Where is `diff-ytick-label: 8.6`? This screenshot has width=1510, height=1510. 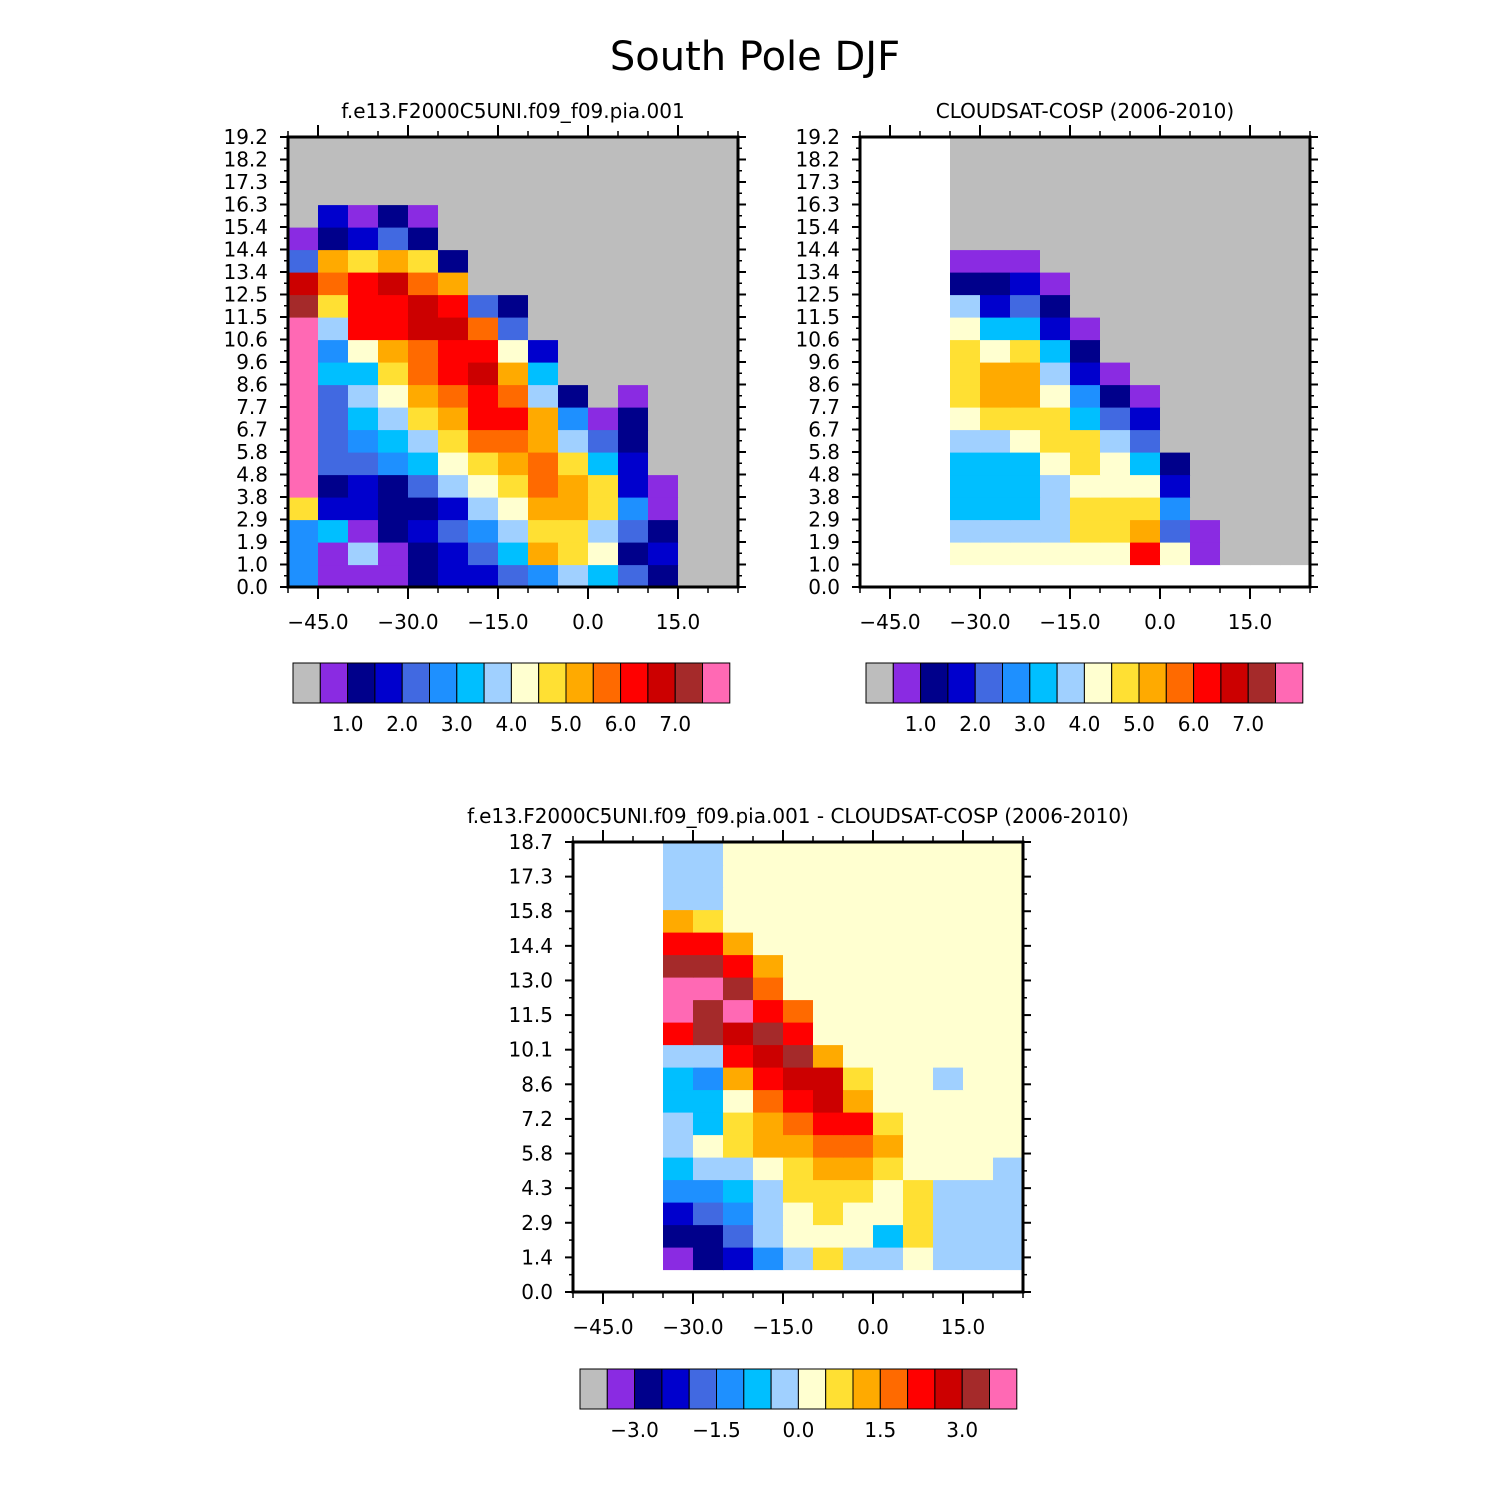
diff-ytick-label: 8.6 is located at coordinates (537, 1084).